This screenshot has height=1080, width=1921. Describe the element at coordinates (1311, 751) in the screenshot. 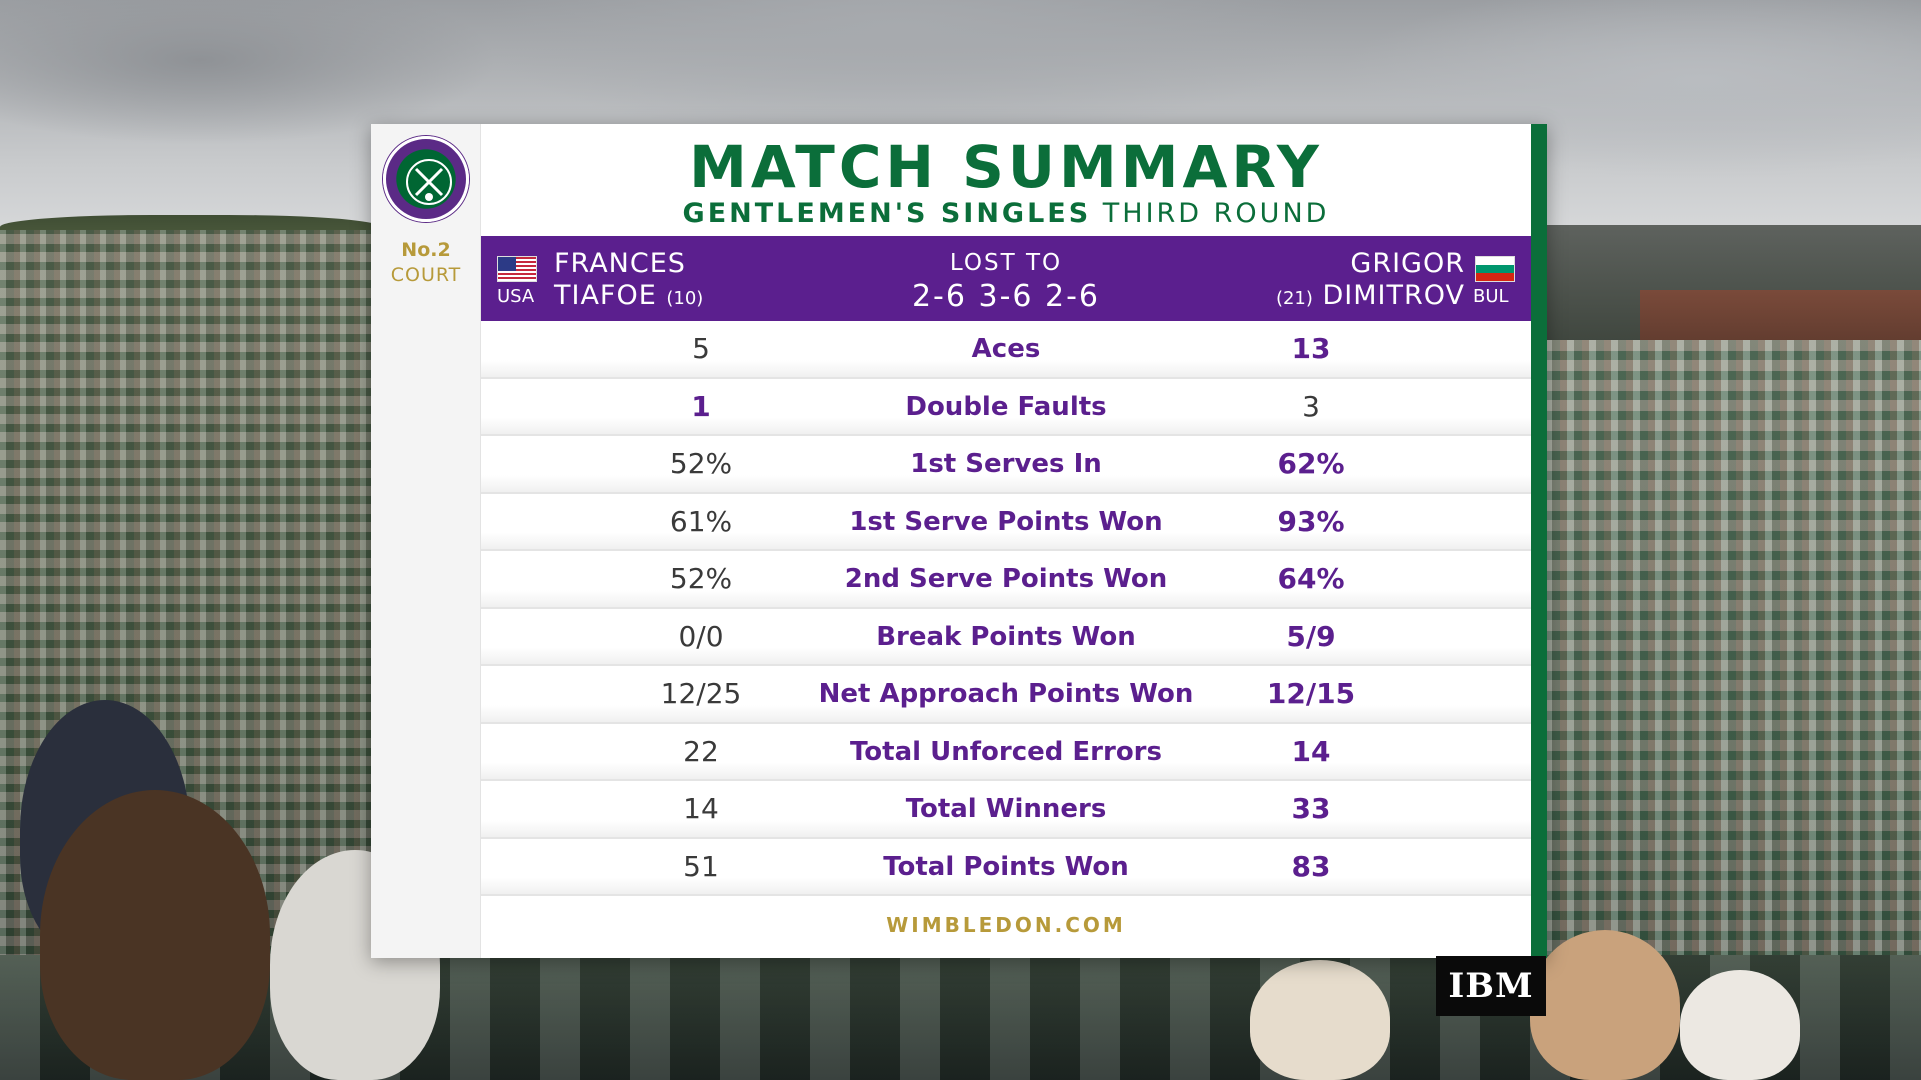

I see `stat-right-value: 14` at that location.